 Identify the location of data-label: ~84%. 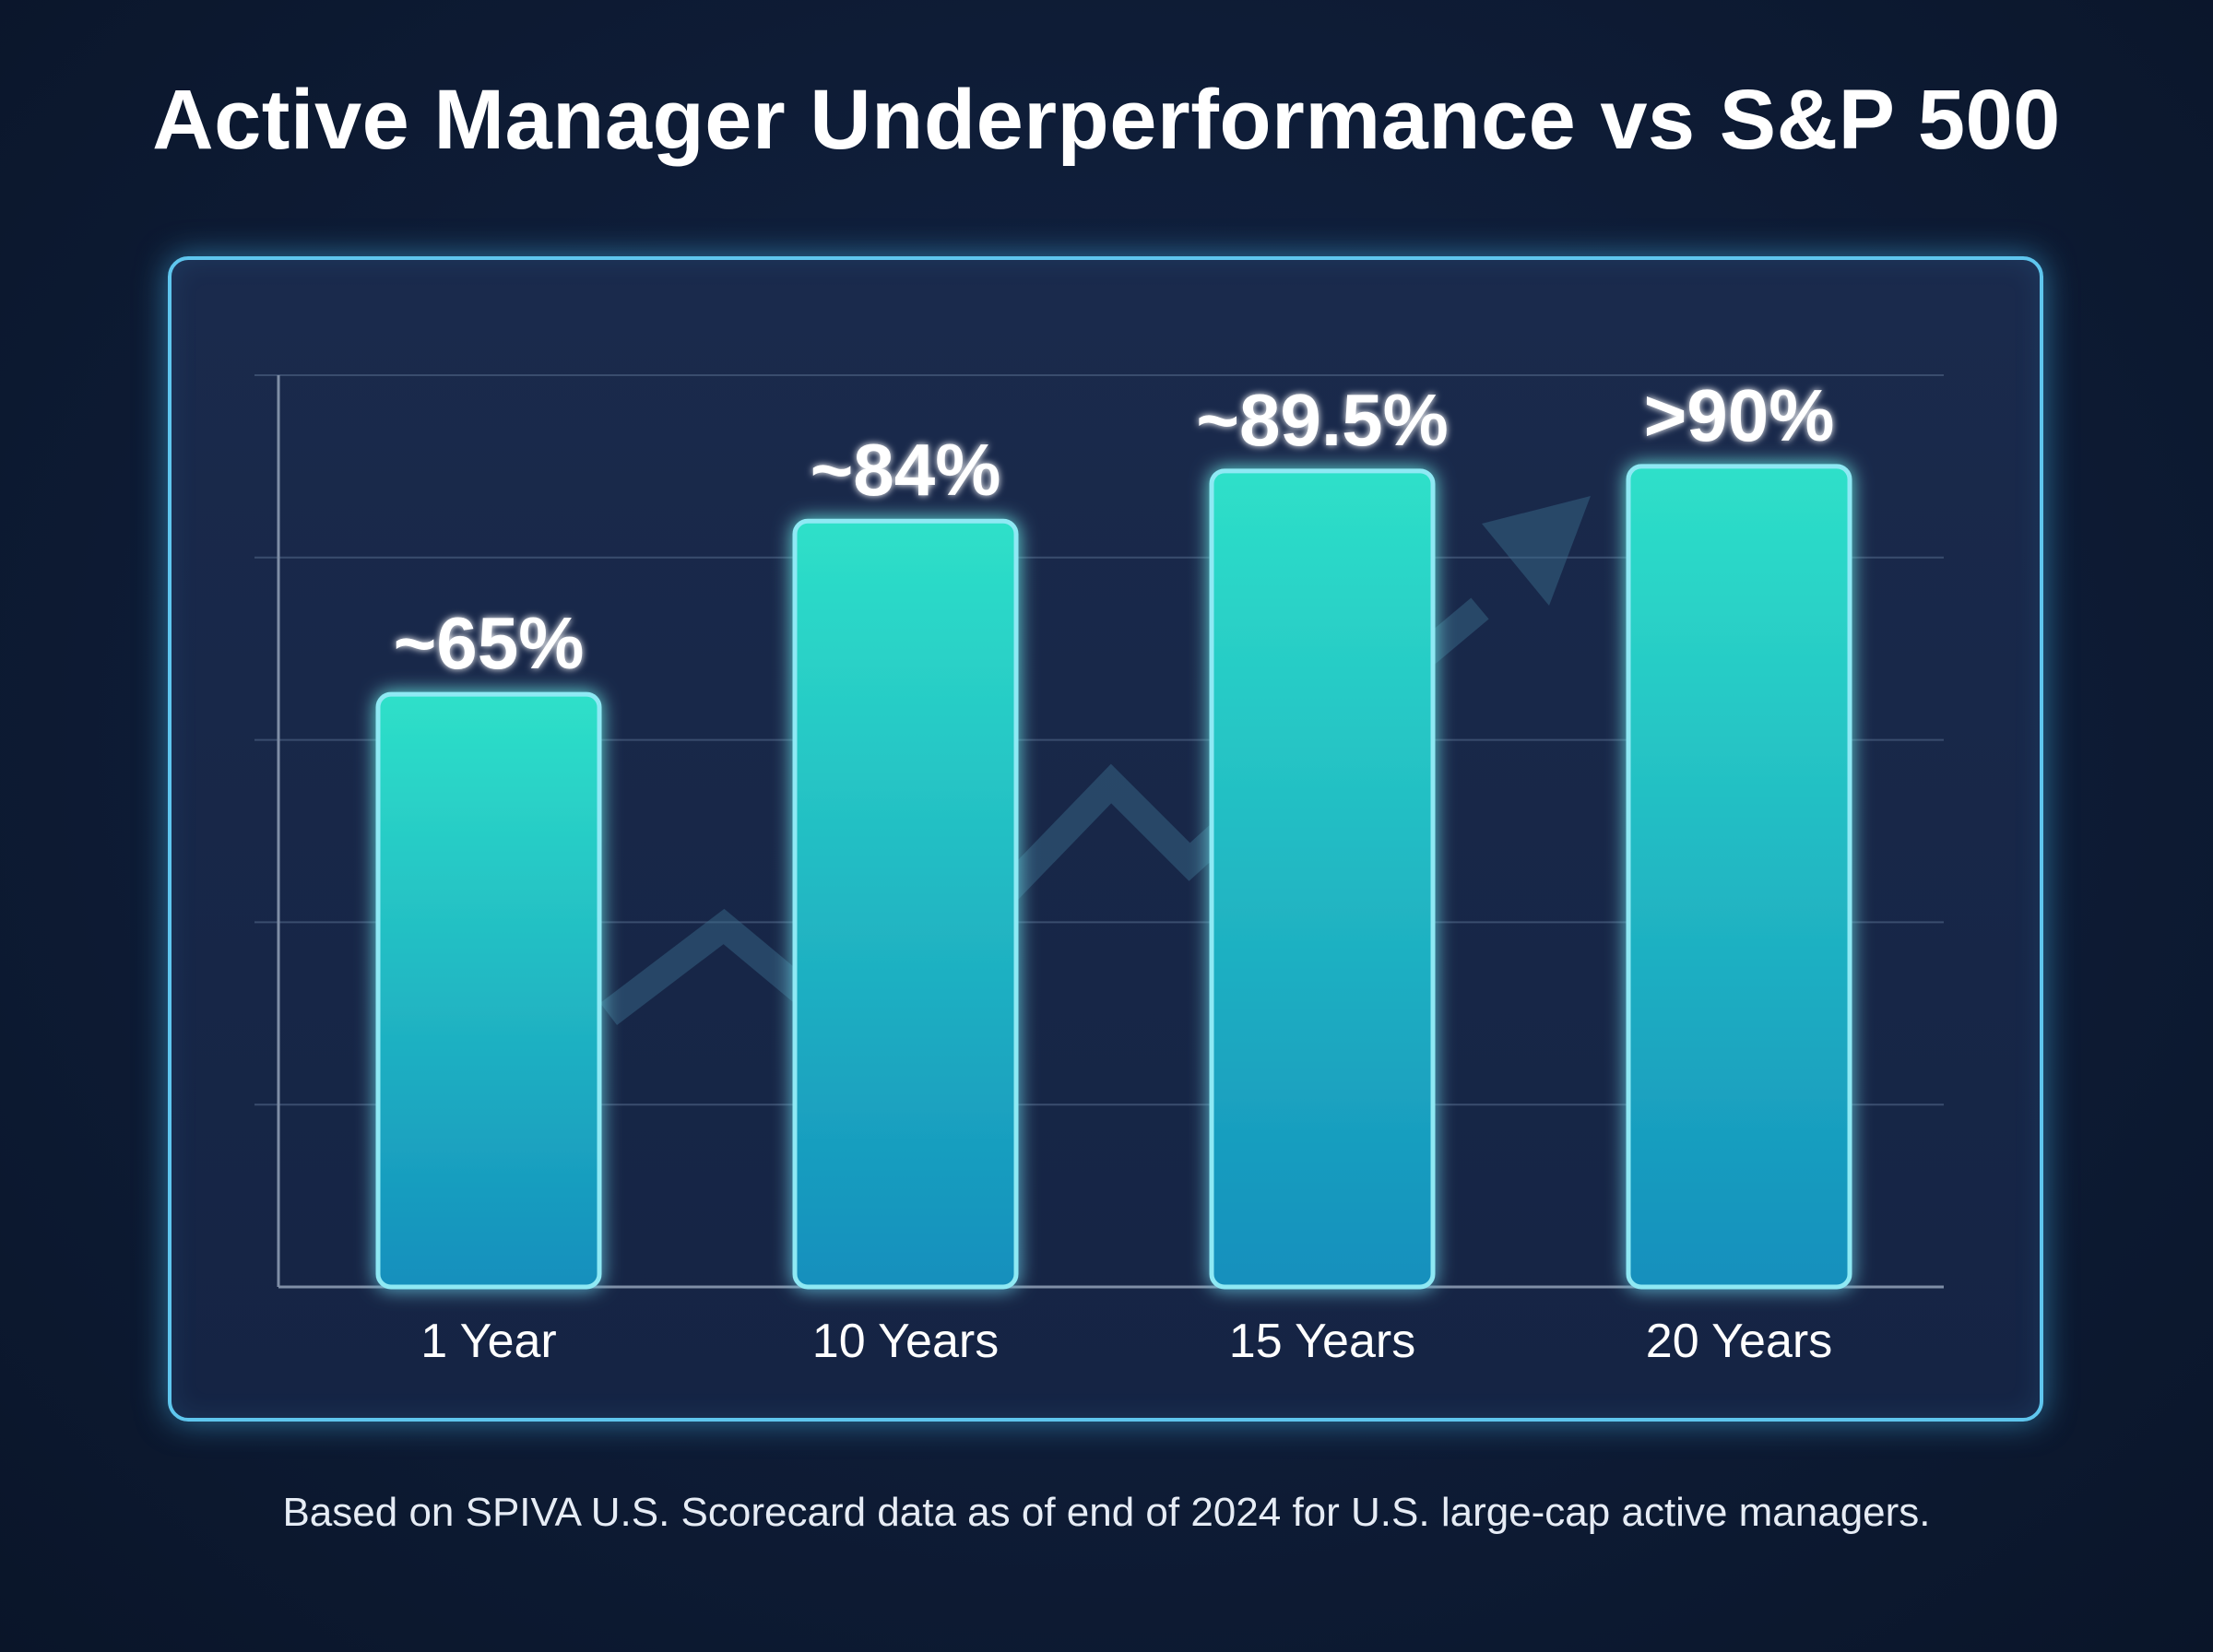
(906, 470).